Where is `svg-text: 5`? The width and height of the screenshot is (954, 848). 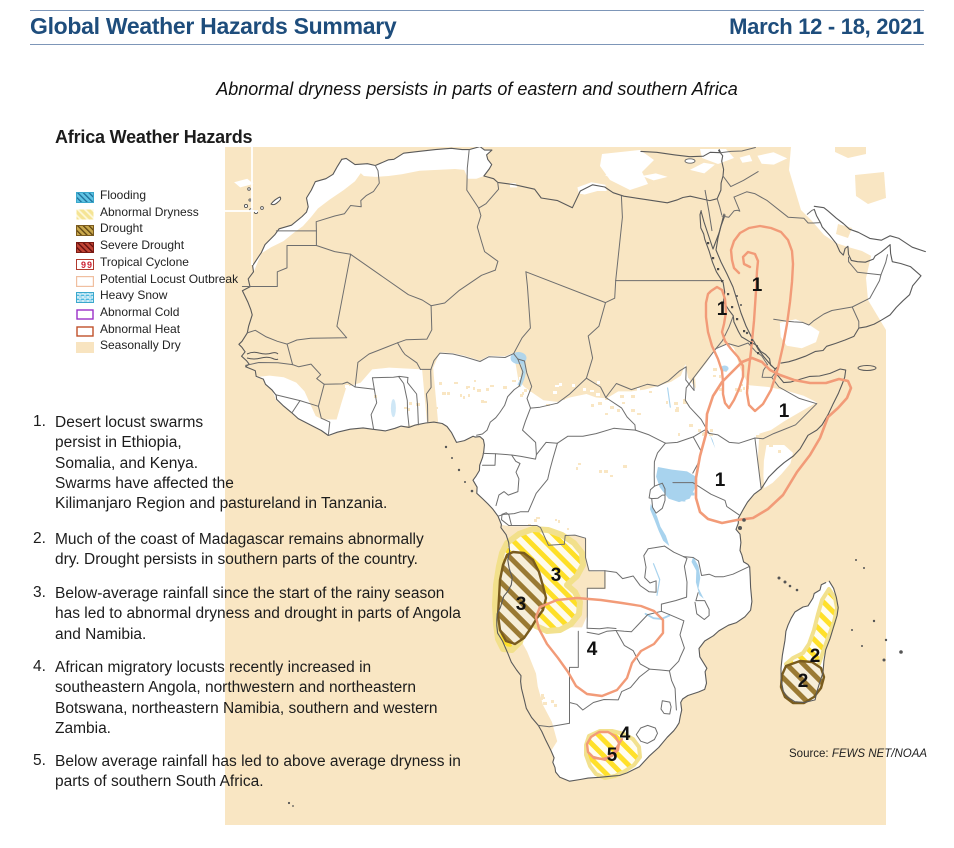
svg-text: 5 is located at coordinates (612, 755).